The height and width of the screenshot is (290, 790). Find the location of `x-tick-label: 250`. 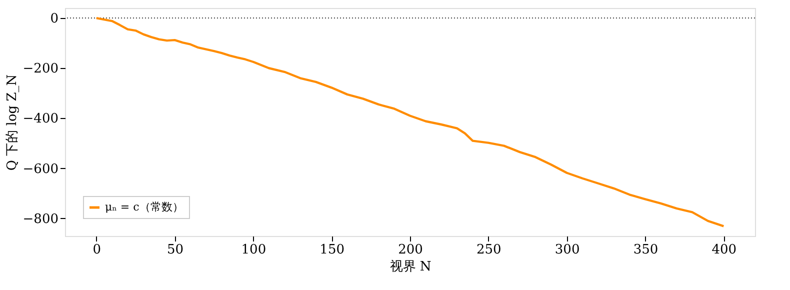

x-tick-label: 250 is located at coordinates (489, 250).